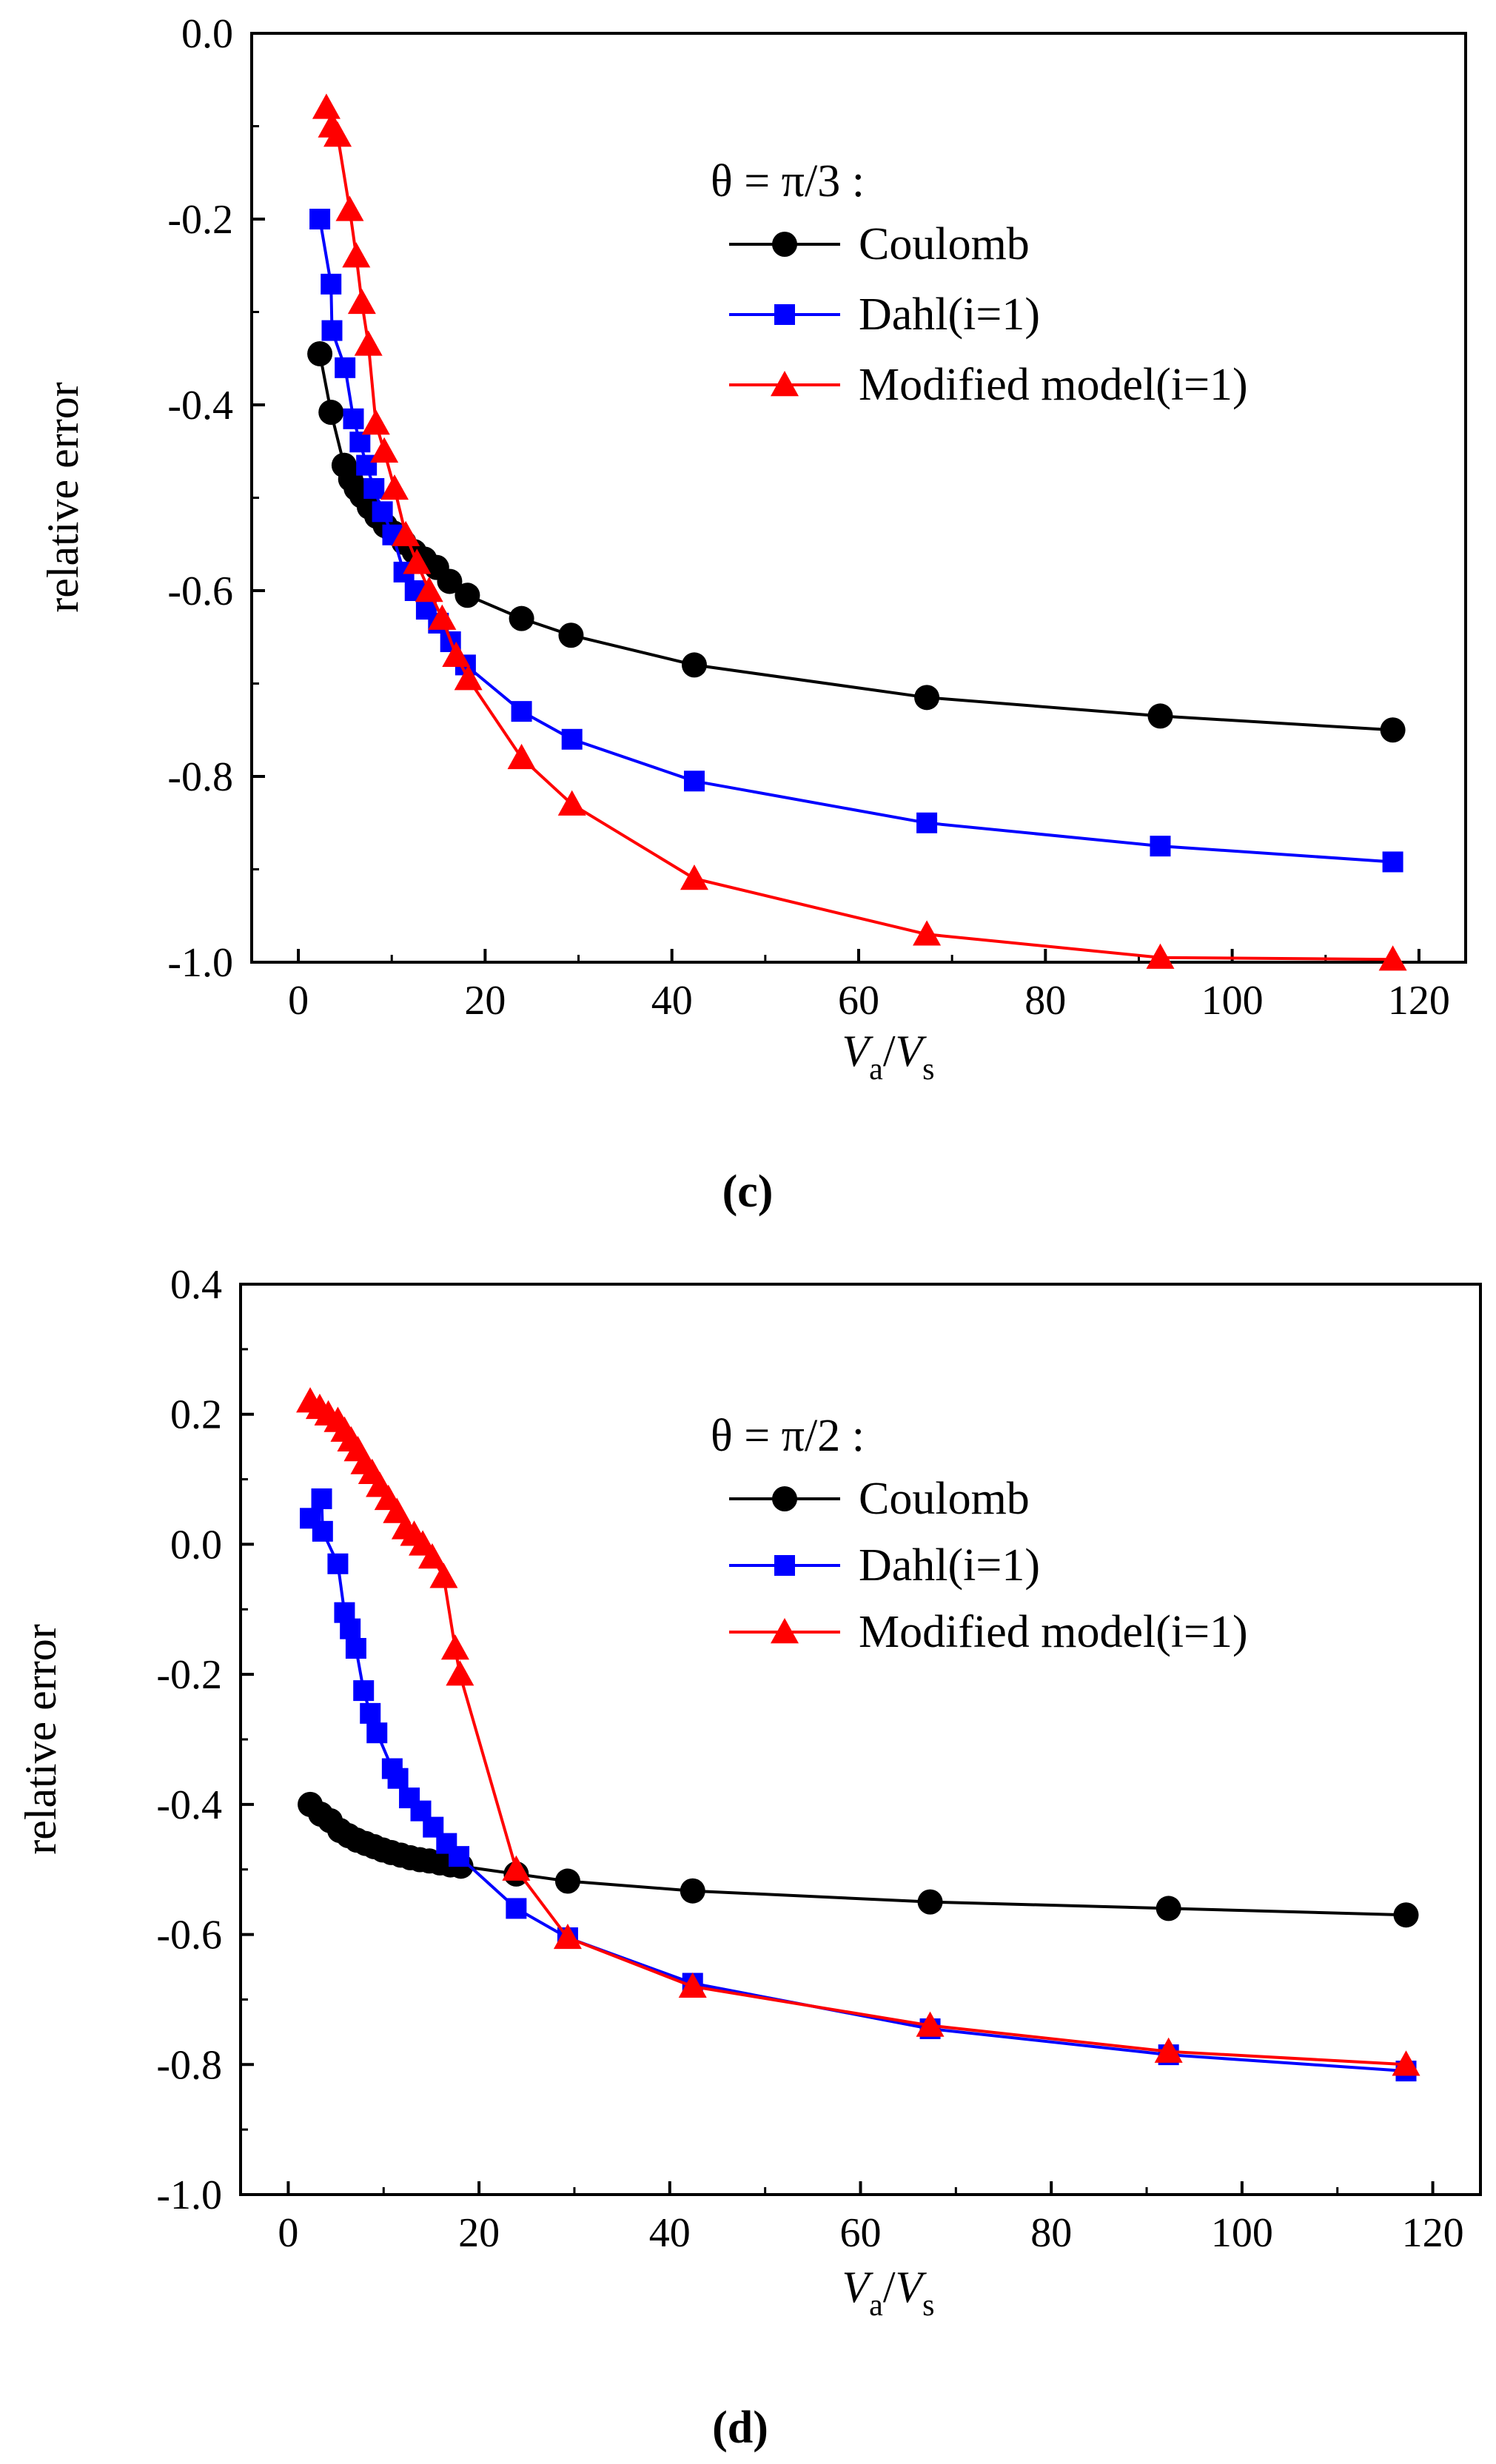  Describe the element at coordinates (944, 1499) in the screenshot. I see `panel-d-legend-label-coulomb: Coulomb` at that location.